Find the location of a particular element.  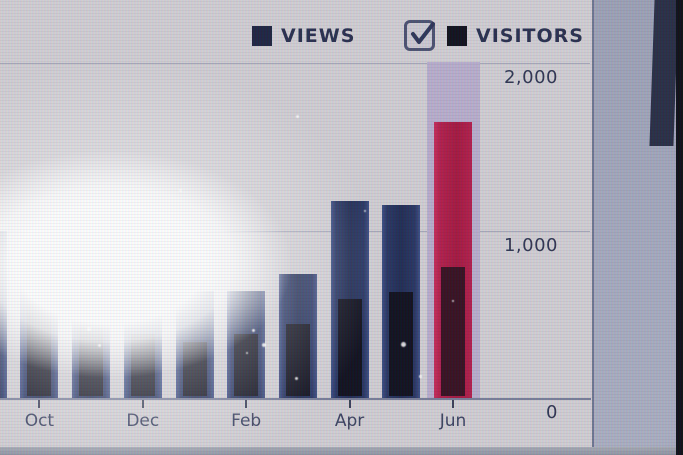

panel-dark-rectangle is located at coordinates (664, 73).